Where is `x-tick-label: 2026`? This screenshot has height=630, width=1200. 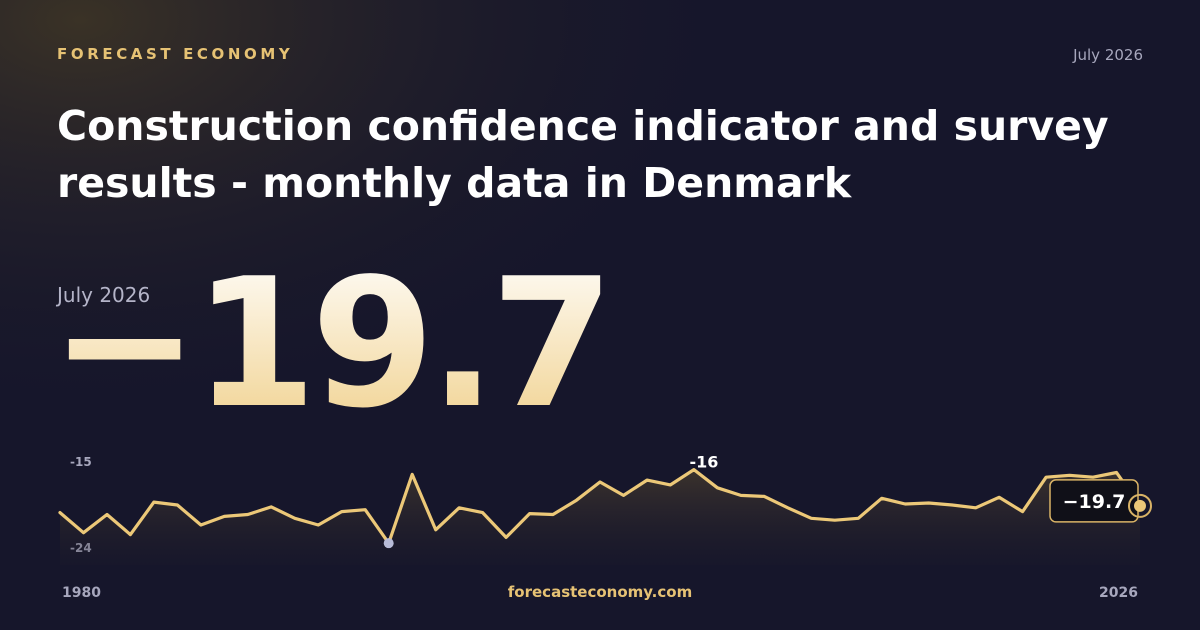 x-tick-label: 2026 is located at coordinates (1118, 593).